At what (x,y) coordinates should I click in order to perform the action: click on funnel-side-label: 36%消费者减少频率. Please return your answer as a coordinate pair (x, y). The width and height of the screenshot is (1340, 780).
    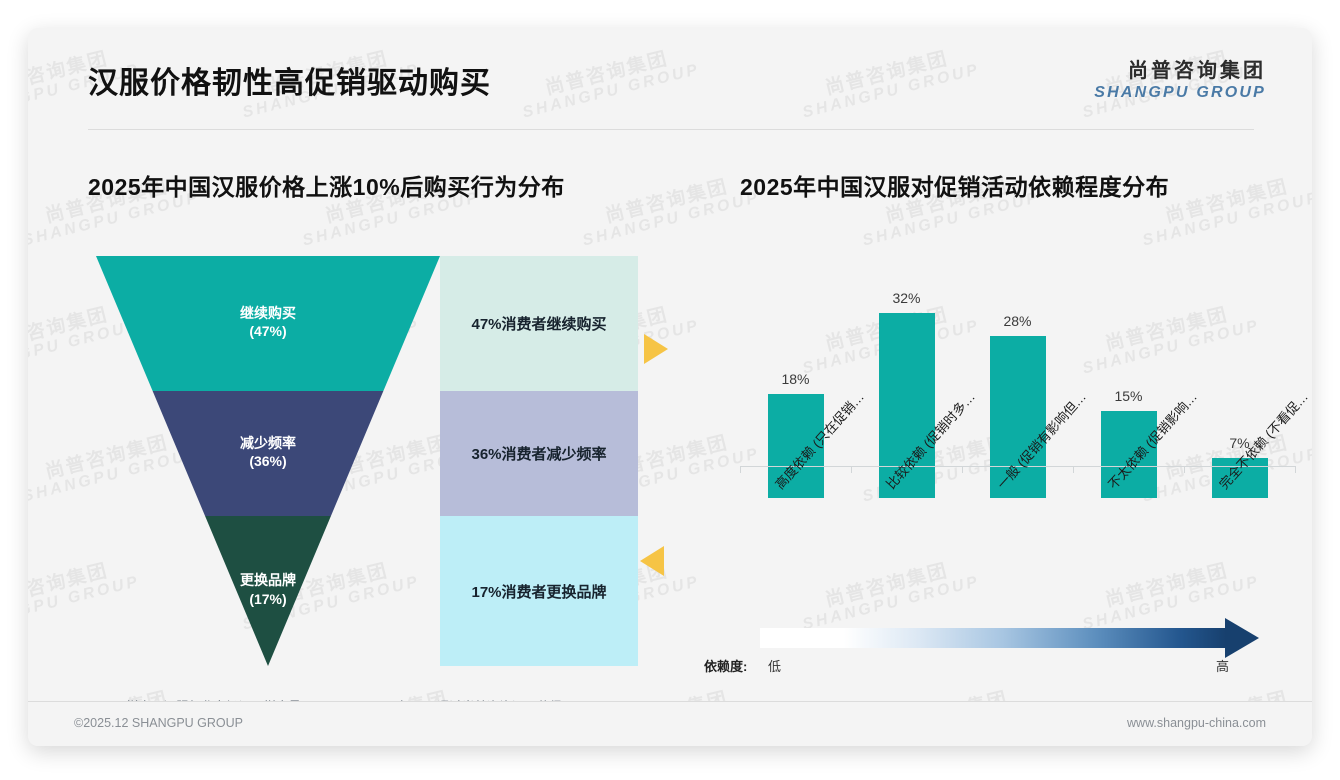
    Looking at the image, I should click on (539, 454).